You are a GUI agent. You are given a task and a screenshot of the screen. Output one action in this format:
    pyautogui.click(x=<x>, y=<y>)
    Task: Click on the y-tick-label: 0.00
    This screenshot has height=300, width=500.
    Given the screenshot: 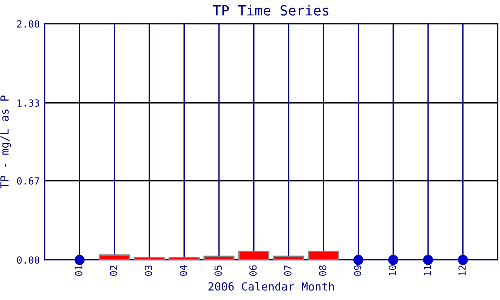 What is the action you would take?
    pyautogui.click(x=28, y=260)
    